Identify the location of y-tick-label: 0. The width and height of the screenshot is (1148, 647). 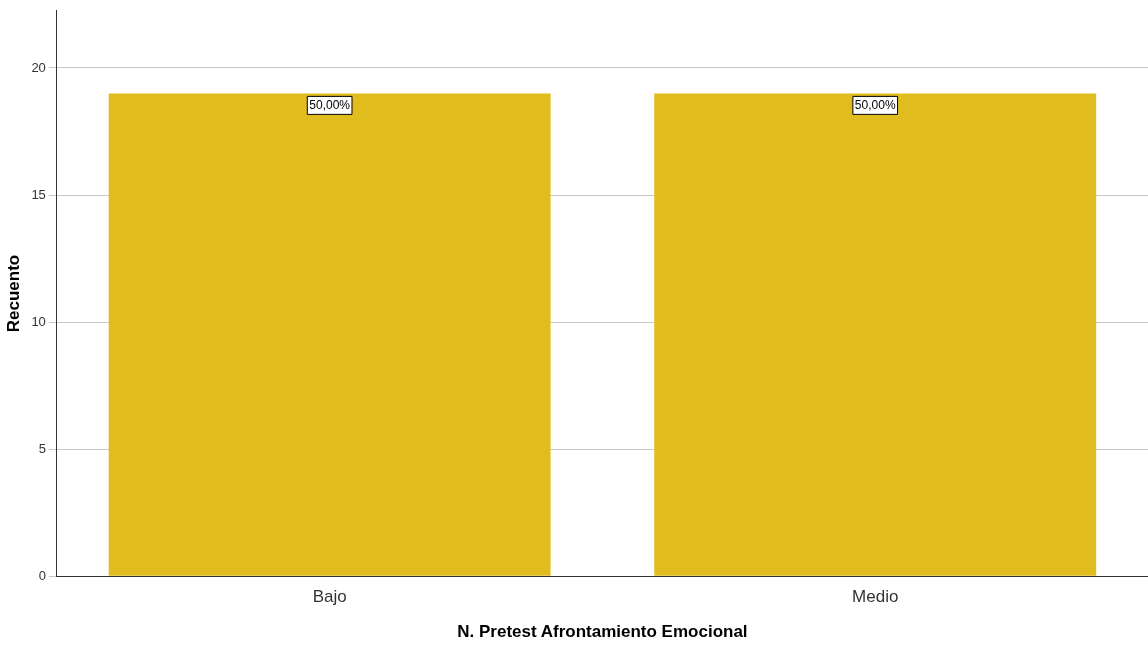
(42, 575).